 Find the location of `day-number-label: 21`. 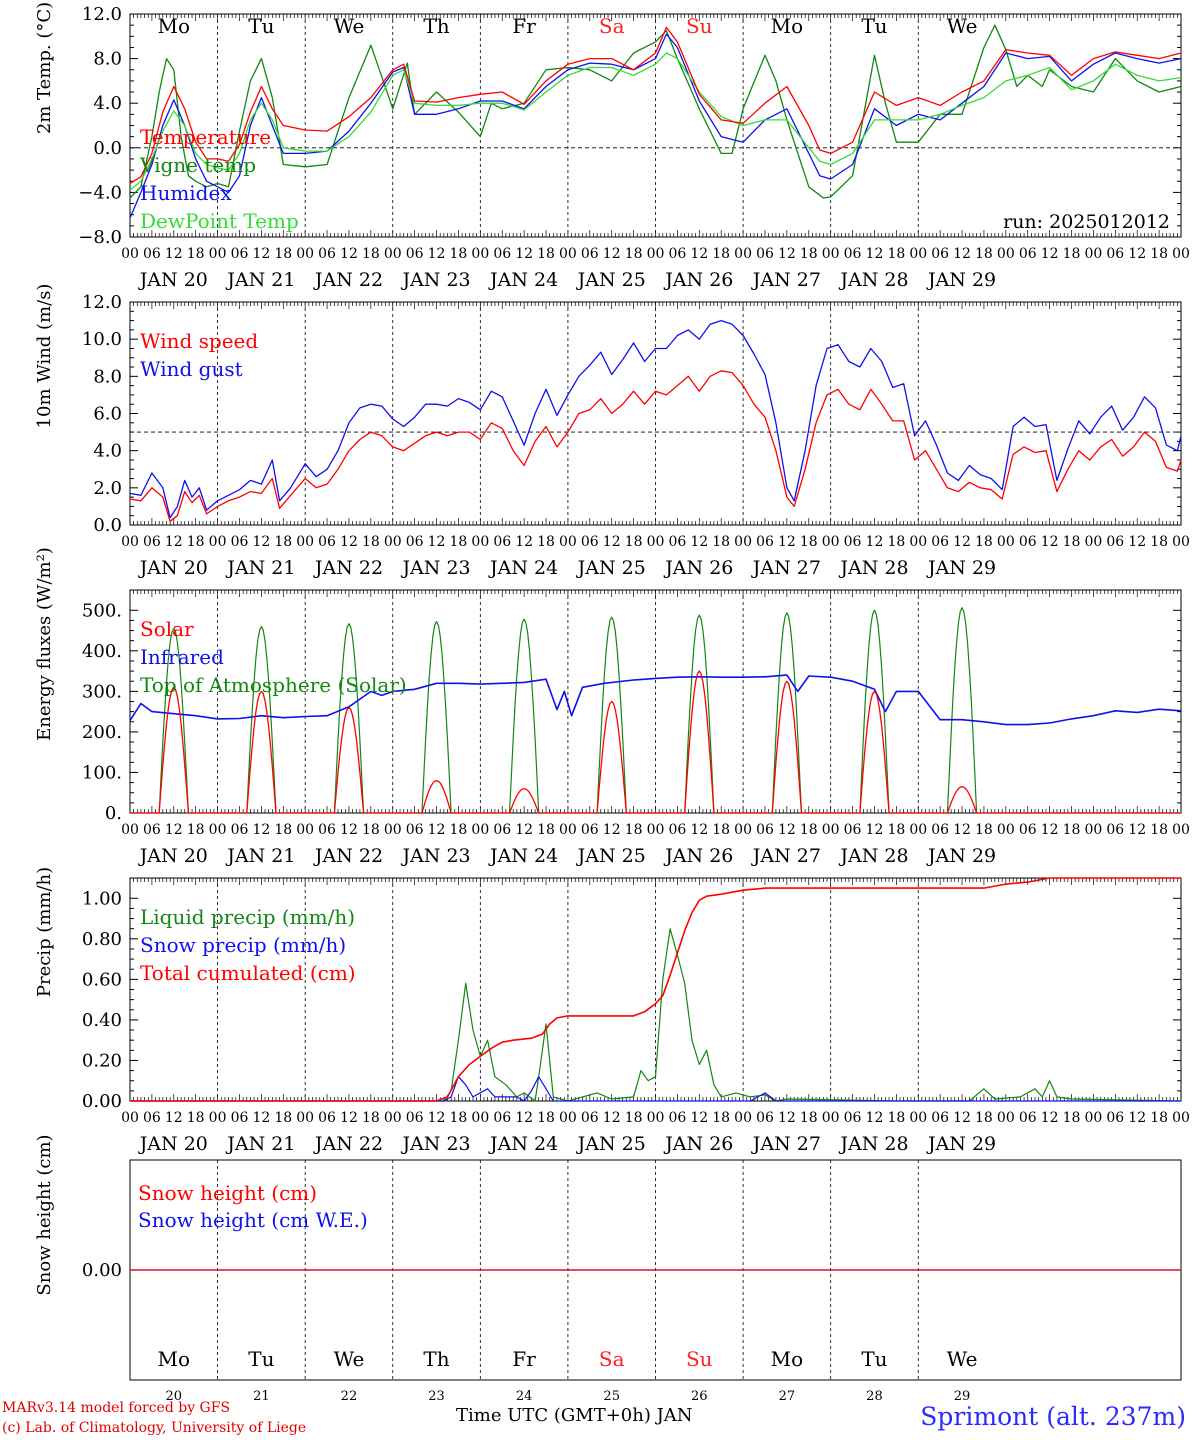

day-number-label: 21 is located at coordinates (261, 1394).